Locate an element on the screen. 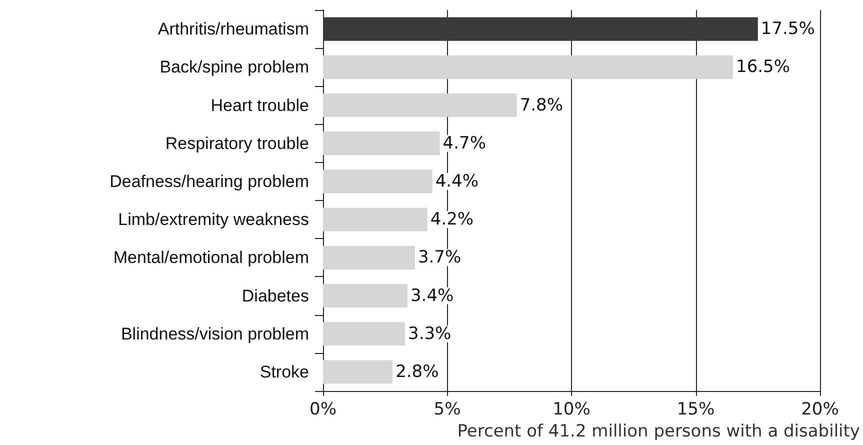 This screenshot has width=863, height=445. data-label: 7.8% is located at coordinates (542, 105).